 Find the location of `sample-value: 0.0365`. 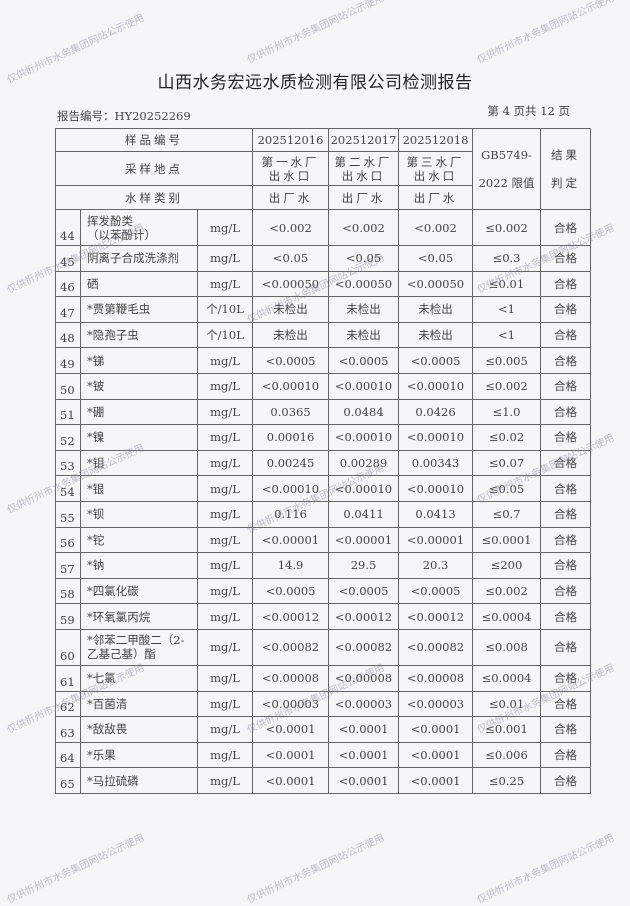

sample-value: 0.0365 is located at coordinates (291, 412).